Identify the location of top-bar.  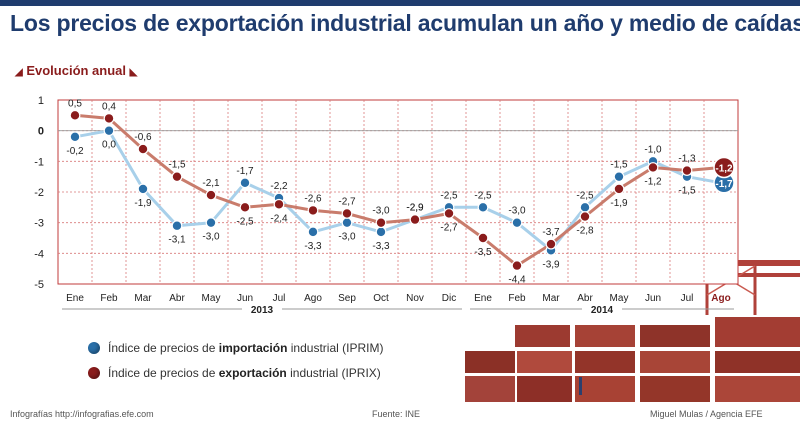
(400, 3).